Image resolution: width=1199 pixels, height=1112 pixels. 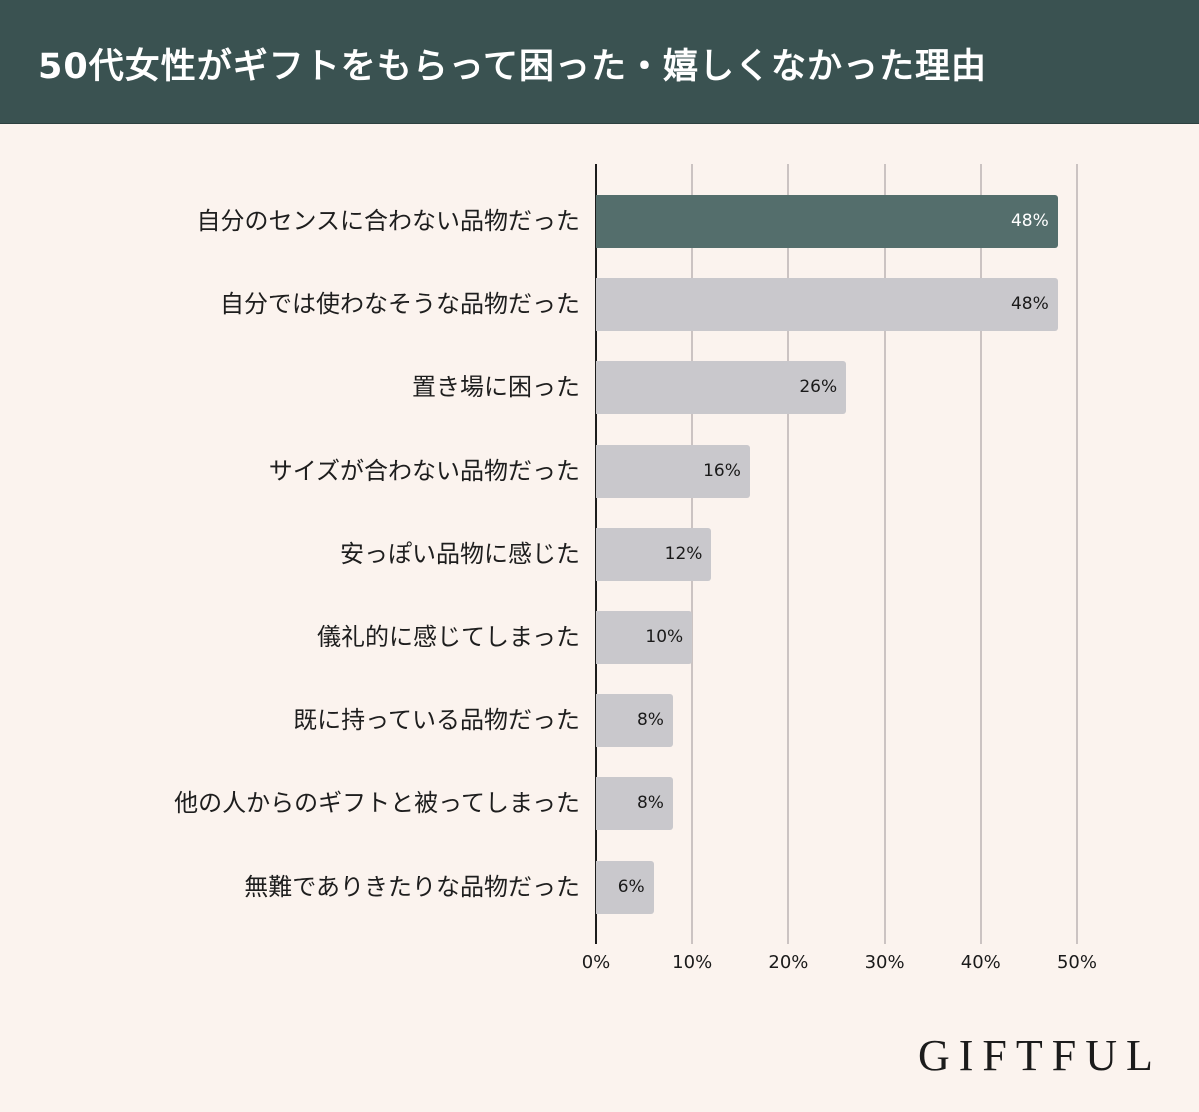 What do you see at coordinates (596, 962) in the screenshot?
I see `x-tick-label: 0%` at bounding box center [596, 962].